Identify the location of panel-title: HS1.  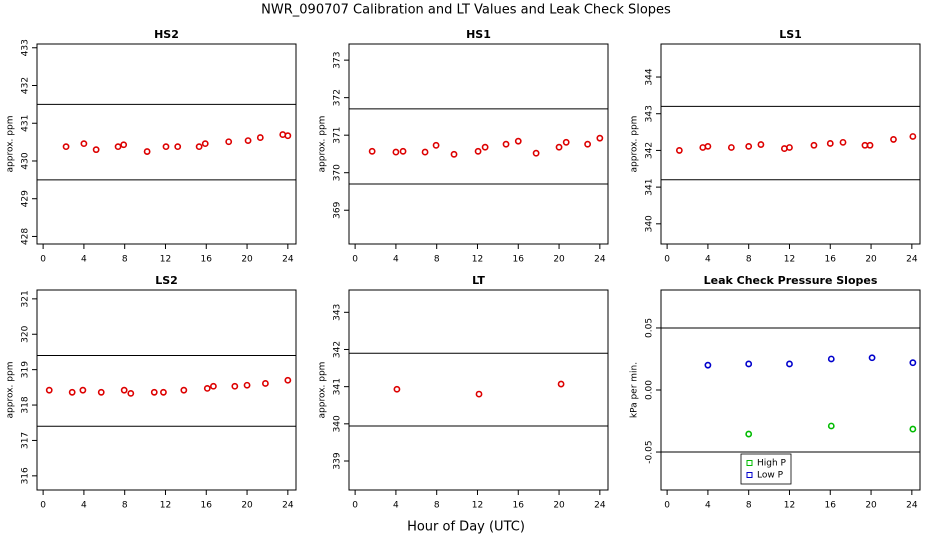
(478, 34).